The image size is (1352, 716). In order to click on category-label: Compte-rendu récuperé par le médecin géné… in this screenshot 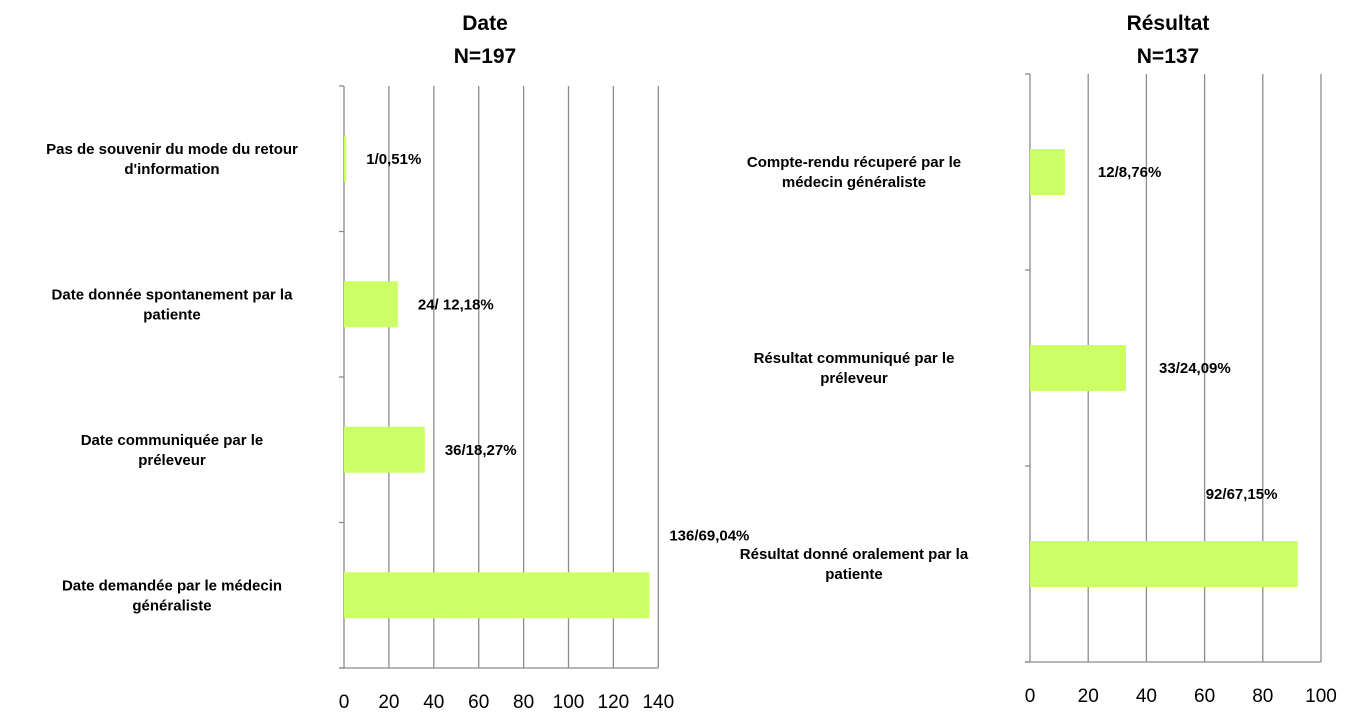, I will do `click(854, 172)`.